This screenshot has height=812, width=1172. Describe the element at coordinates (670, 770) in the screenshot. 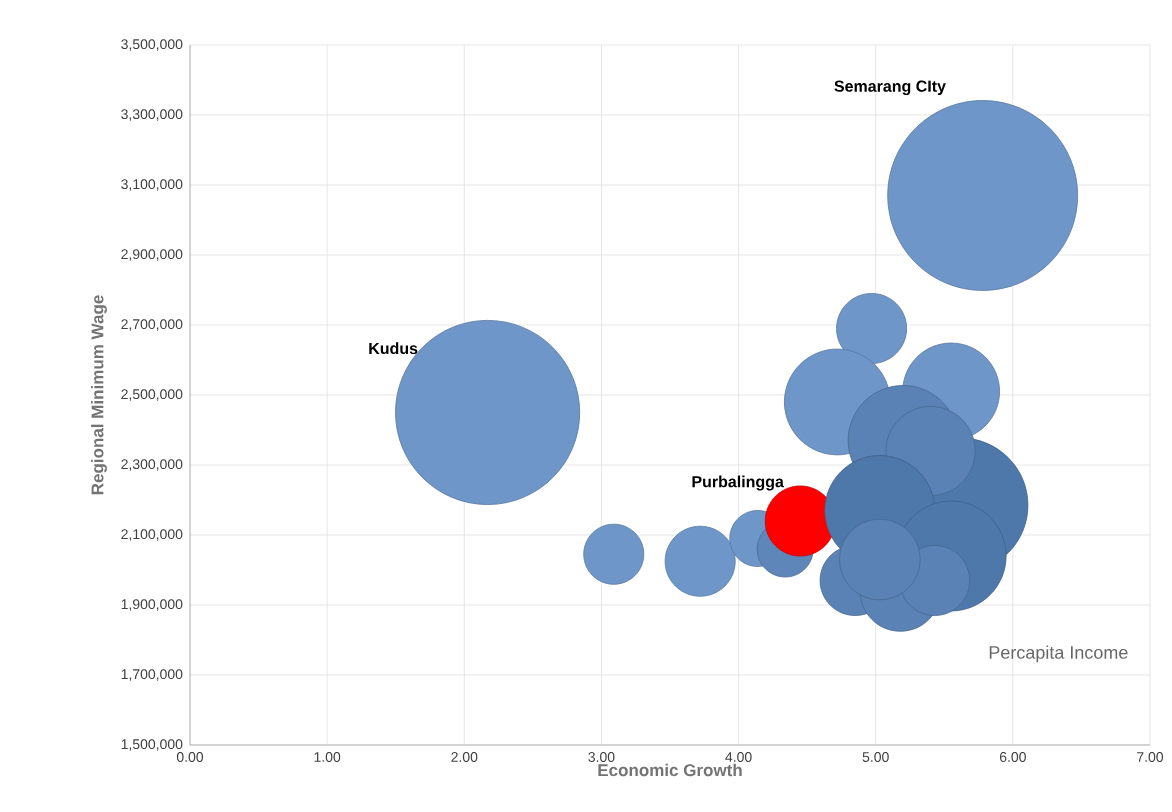

I see `x-axis-title: Economic Growth` at that location.